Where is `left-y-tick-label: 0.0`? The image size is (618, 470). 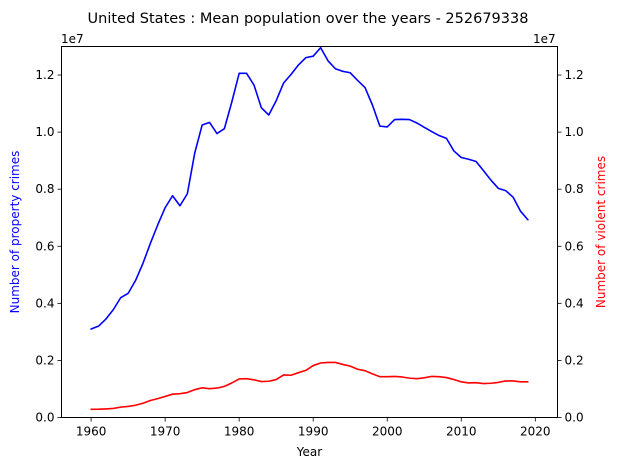
left-y-tick-label: 0.0 is located at coordinates (44, 418).